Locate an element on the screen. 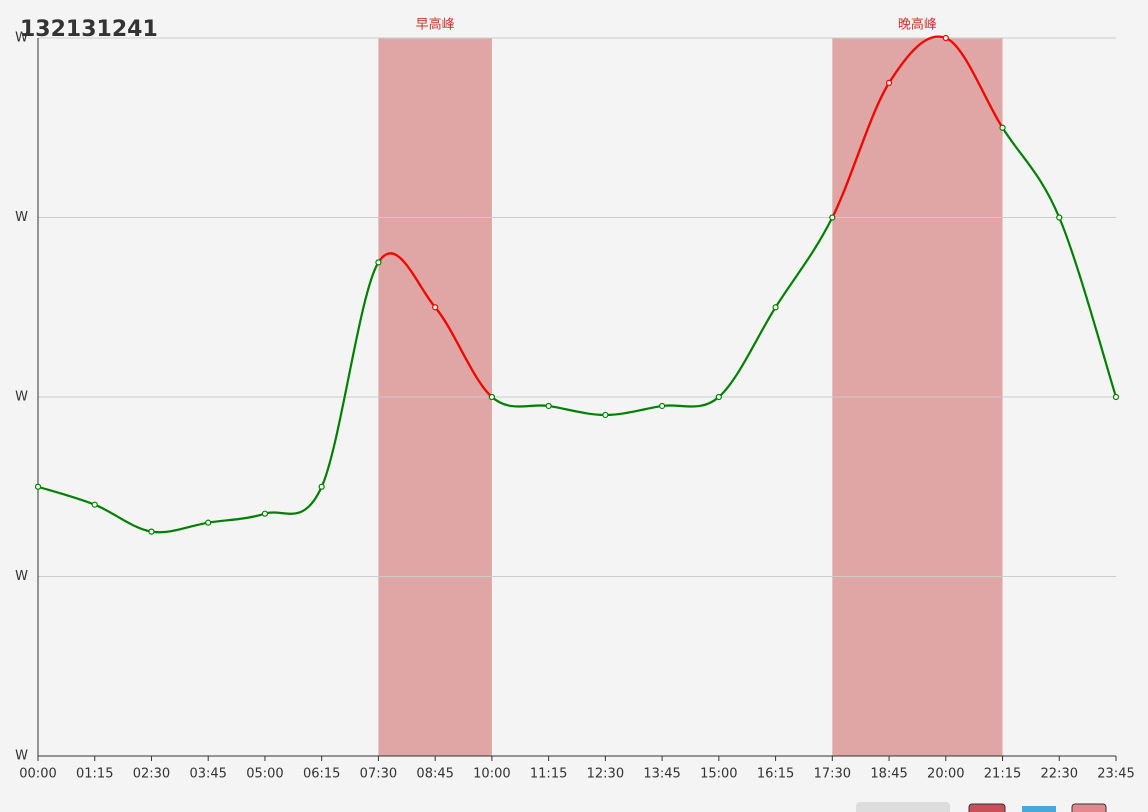  x-tick-label: 06:15 is located at coordinates (321, 774).